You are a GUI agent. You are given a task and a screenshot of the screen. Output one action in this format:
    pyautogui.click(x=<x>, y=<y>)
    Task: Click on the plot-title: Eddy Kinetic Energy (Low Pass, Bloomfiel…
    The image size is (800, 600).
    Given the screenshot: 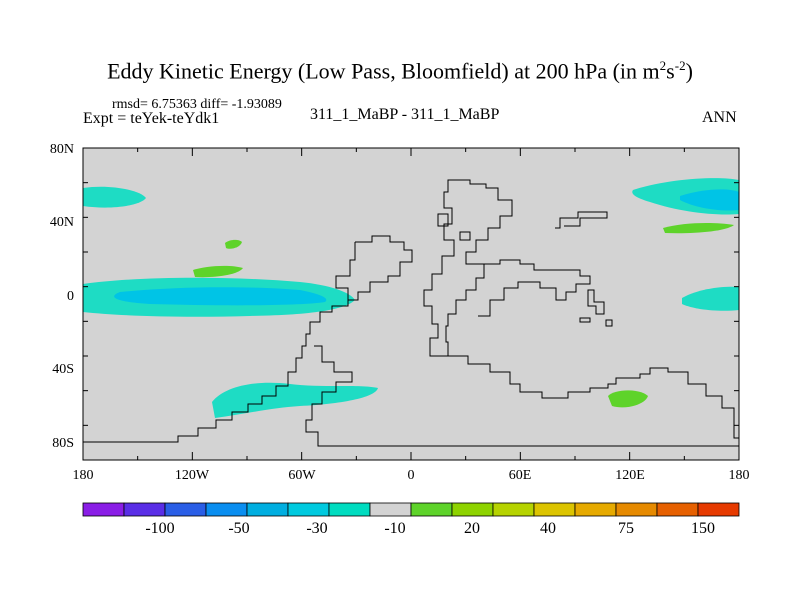 What is the action you would take?
    pyautogui.click(x=400, y=71)
    